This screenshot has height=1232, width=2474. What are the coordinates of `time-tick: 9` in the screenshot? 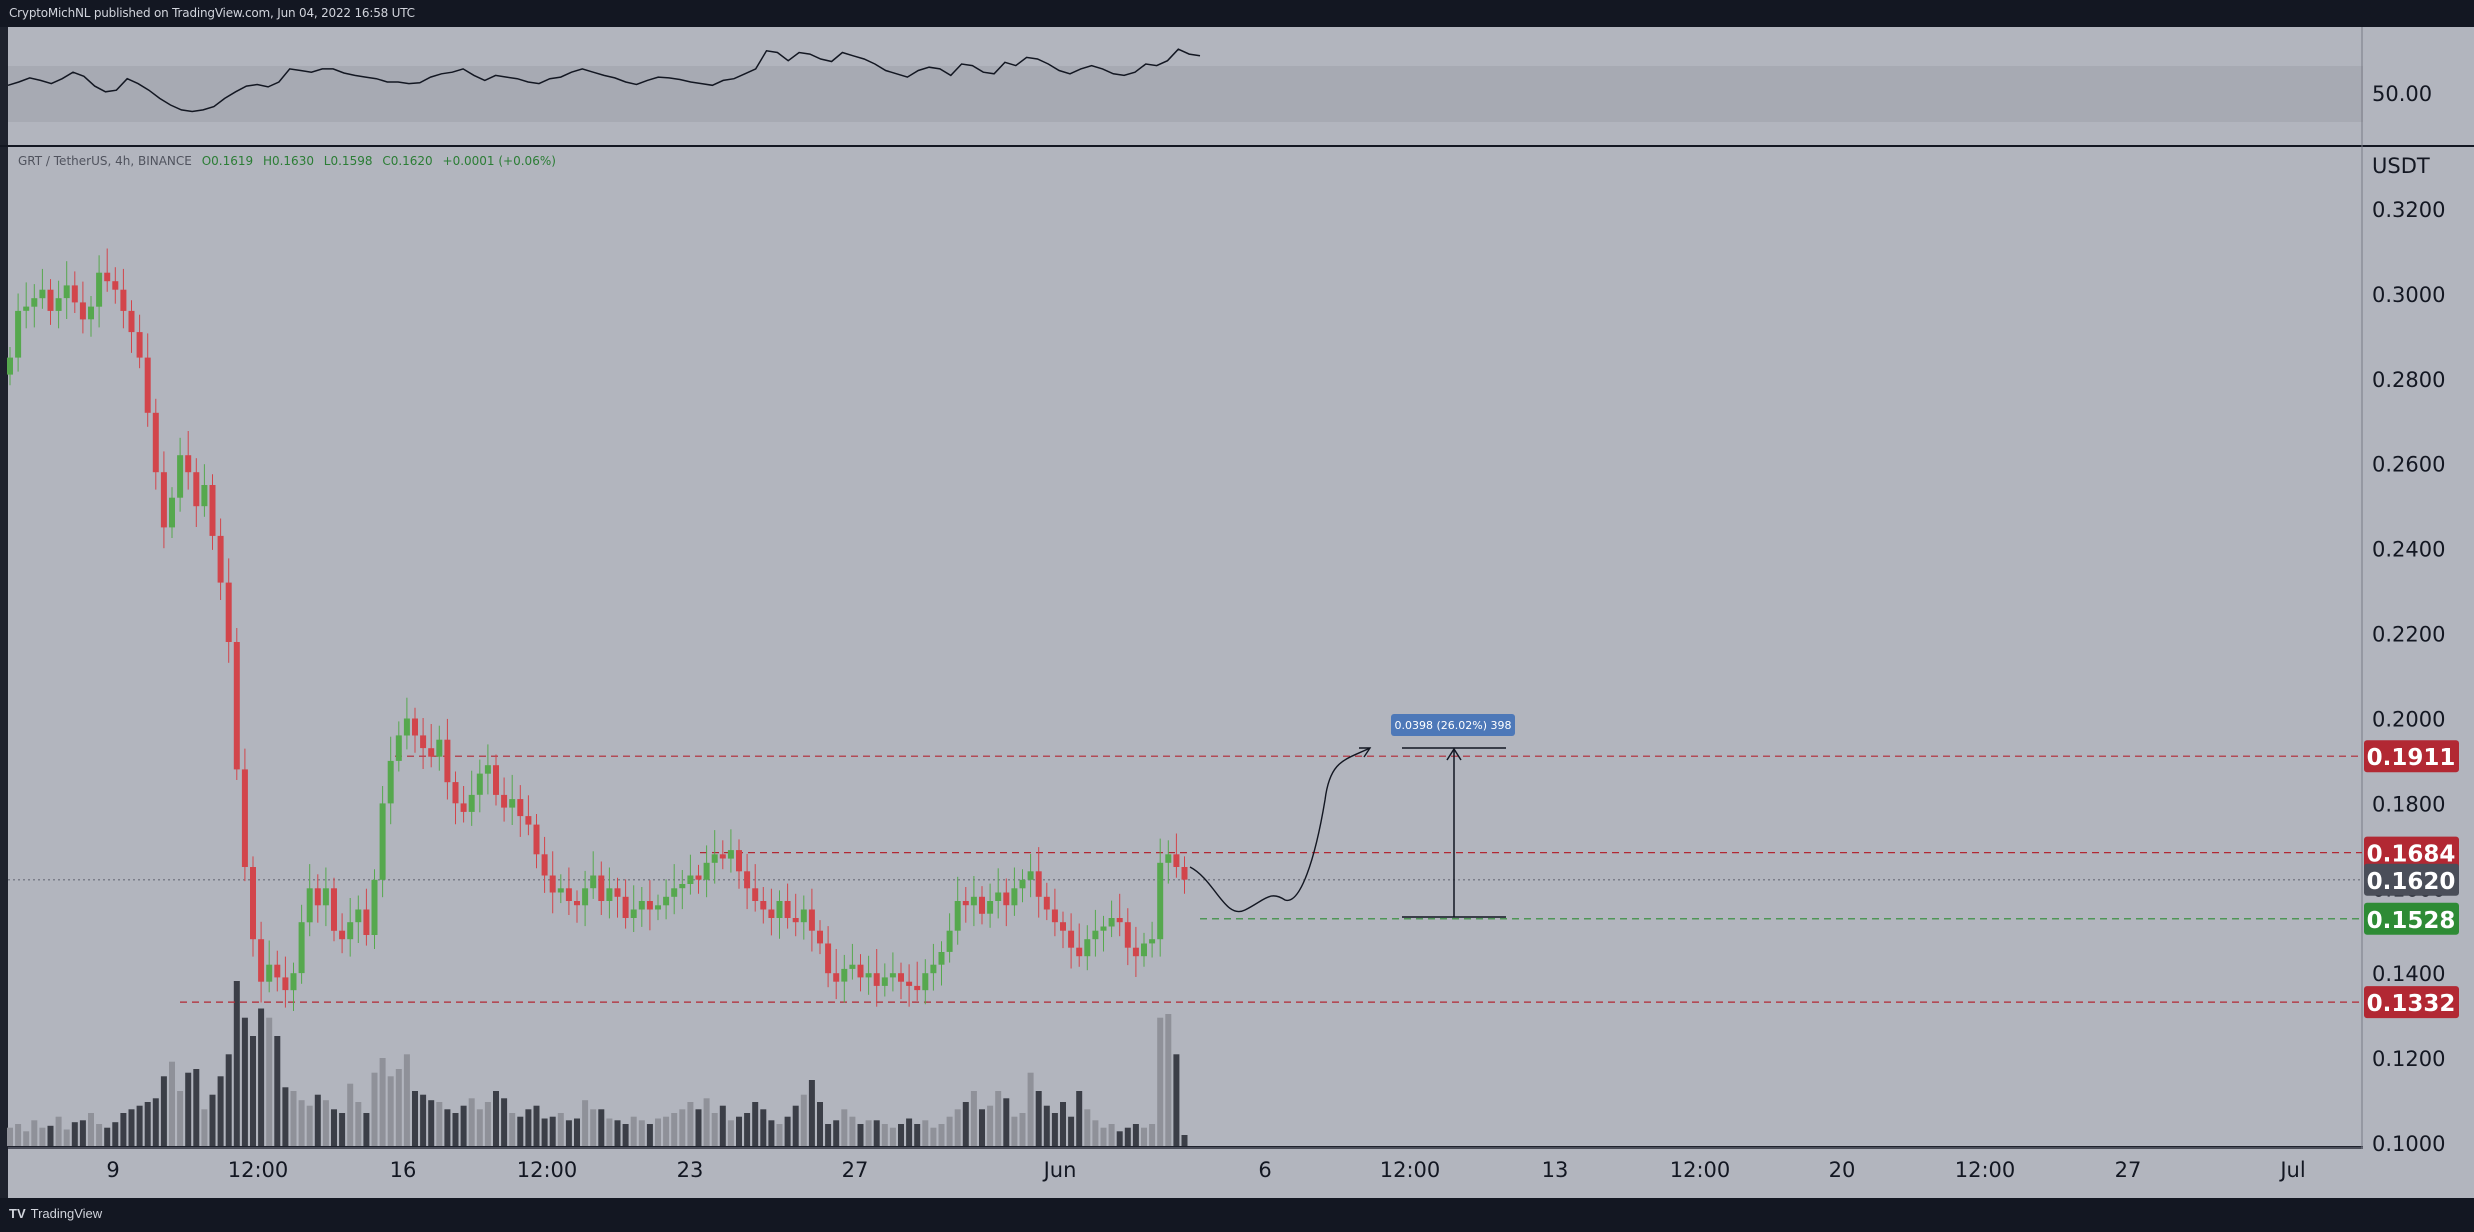 It's located at (112, 1170).